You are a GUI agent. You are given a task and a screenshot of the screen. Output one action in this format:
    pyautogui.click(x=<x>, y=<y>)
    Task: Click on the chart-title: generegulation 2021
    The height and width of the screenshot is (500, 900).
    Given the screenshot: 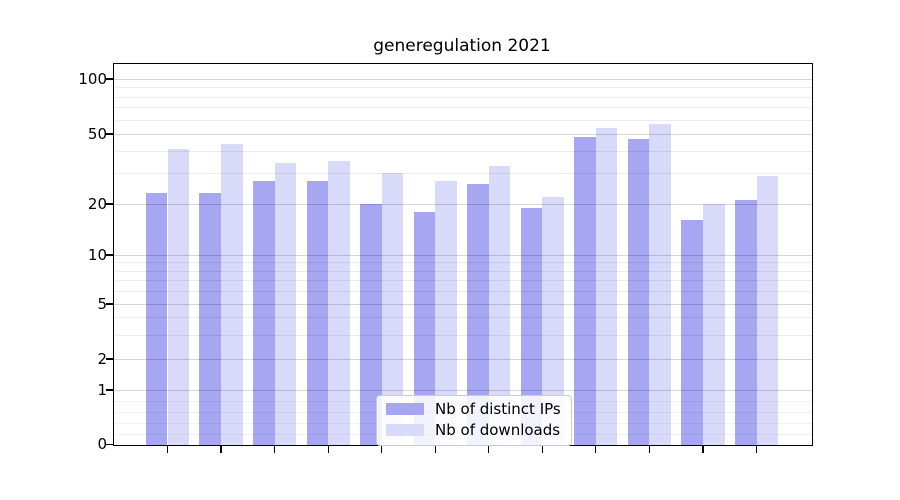 What is the action you would take?
    pyautogui.click(x=462, y=46)
    